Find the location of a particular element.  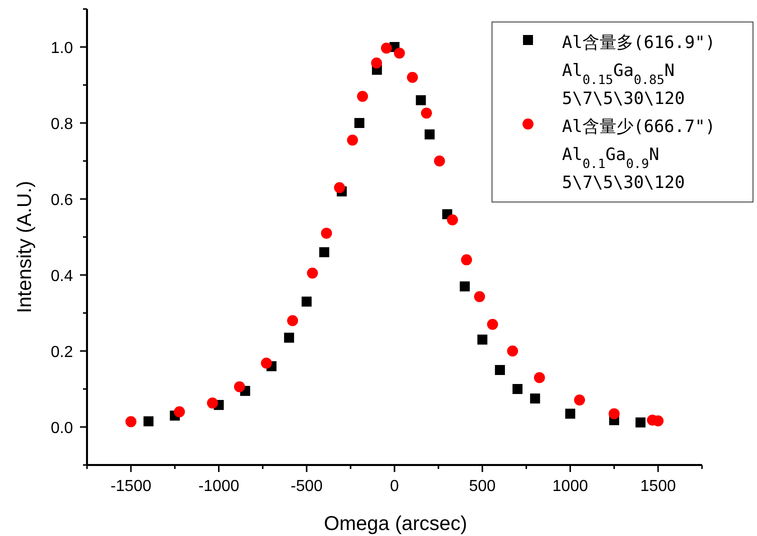

x-tick-label: -1500 is located at coordinates (131, 486).